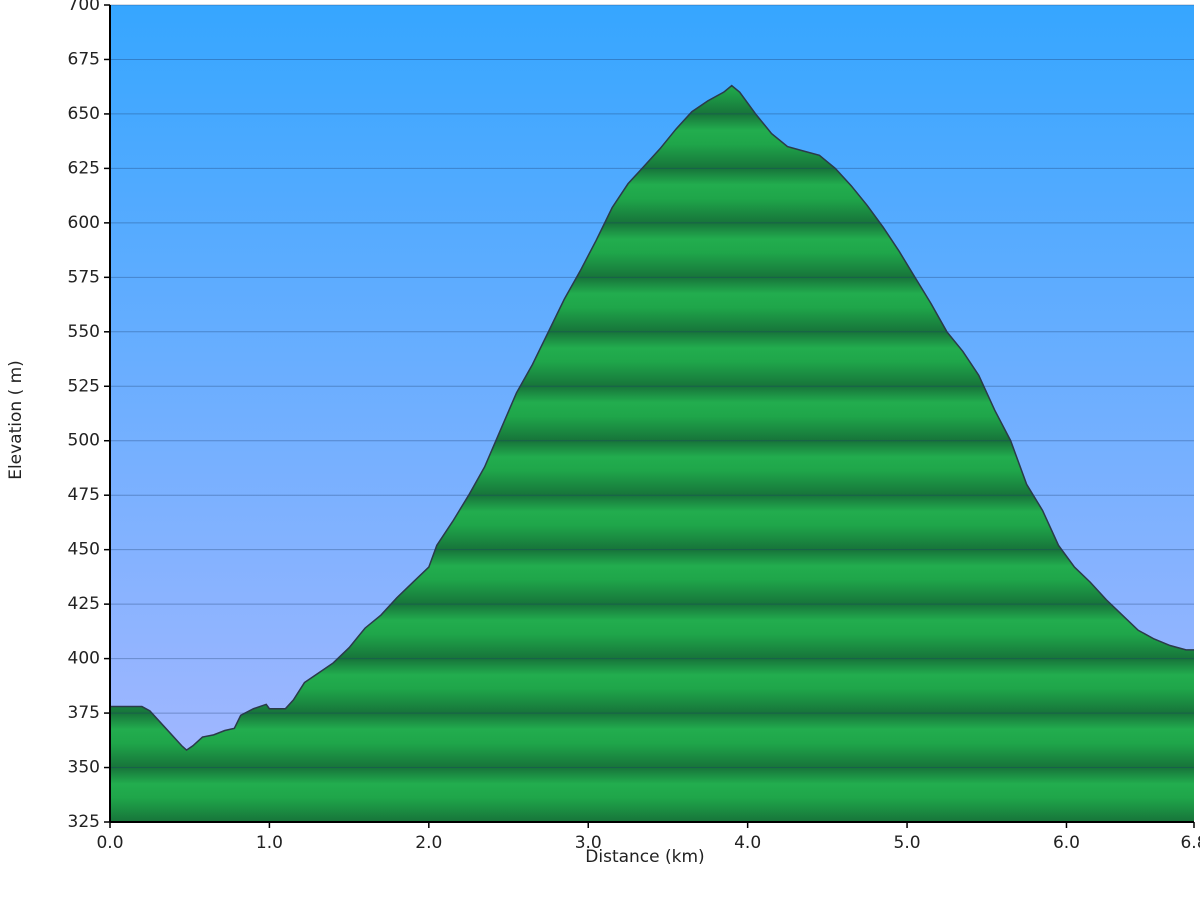  I want to click on y-tick-label: 425, so click(84, 604).